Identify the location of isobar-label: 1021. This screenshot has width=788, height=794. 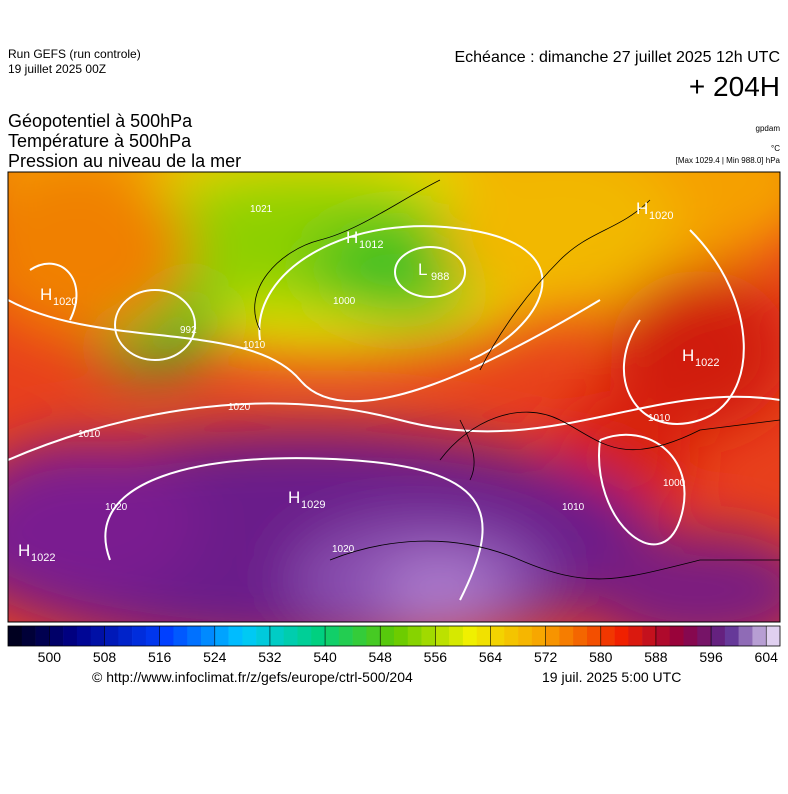
(261, 209).